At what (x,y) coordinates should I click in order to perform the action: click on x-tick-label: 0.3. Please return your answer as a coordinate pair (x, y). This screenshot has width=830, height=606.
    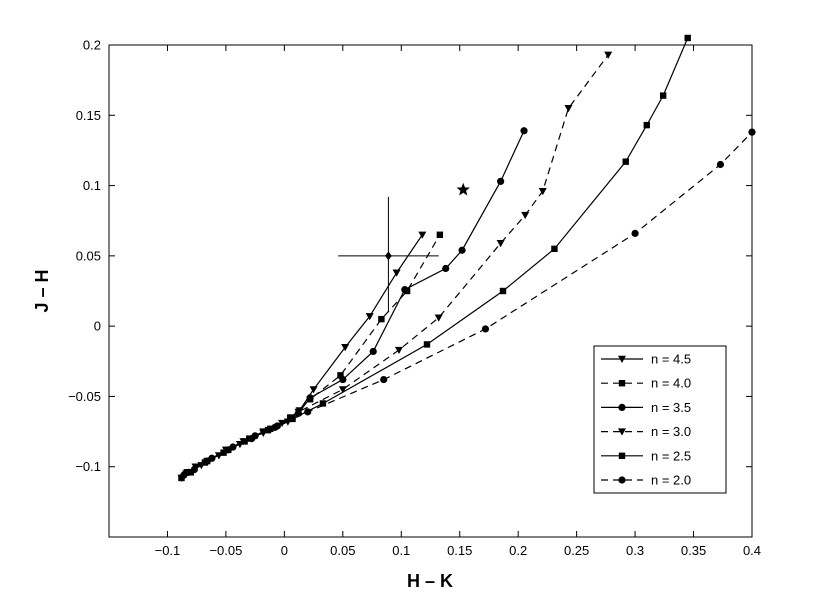
    Looking at the image, I should click on (635, 550).